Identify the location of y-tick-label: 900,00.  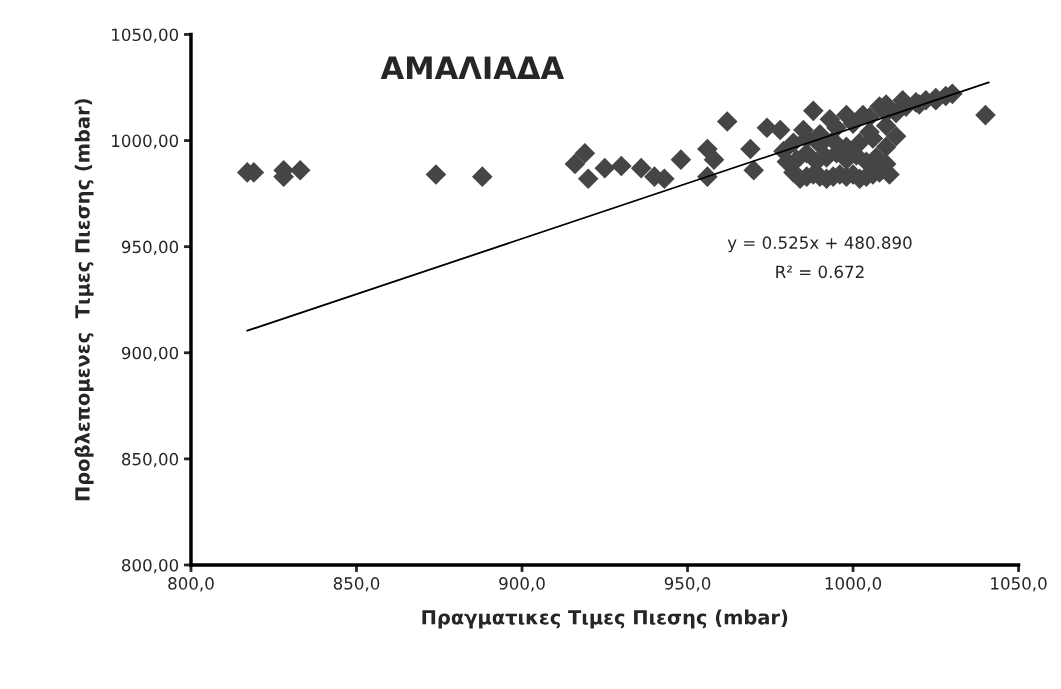
(150, 354).